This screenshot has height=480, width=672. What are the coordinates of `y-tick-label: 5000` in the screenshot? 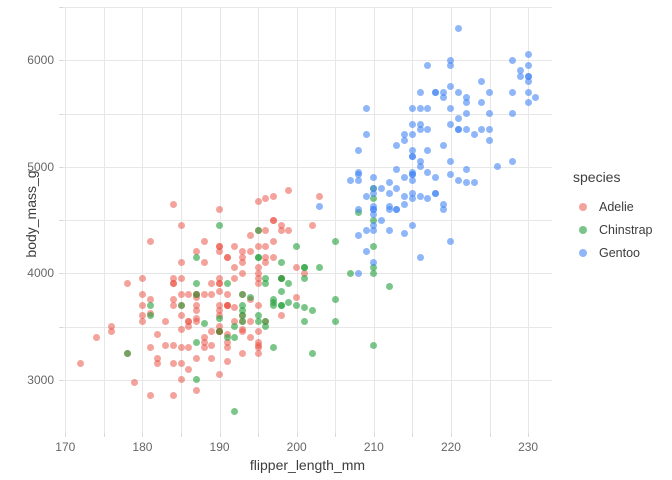 It's located at (40, 166).